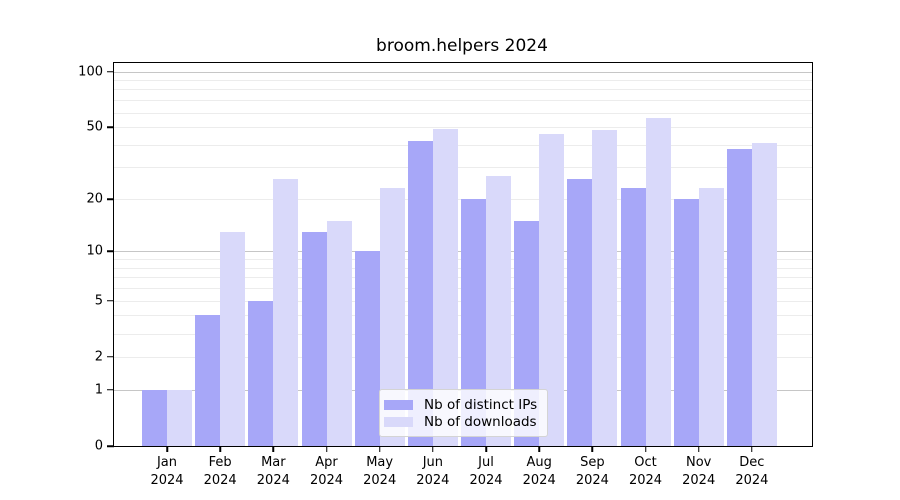 This screenshot has width=900, height=500. Describe the element at coordinates (658, 282) in the screenshot. I see `bar-downloads-oct` at that location.